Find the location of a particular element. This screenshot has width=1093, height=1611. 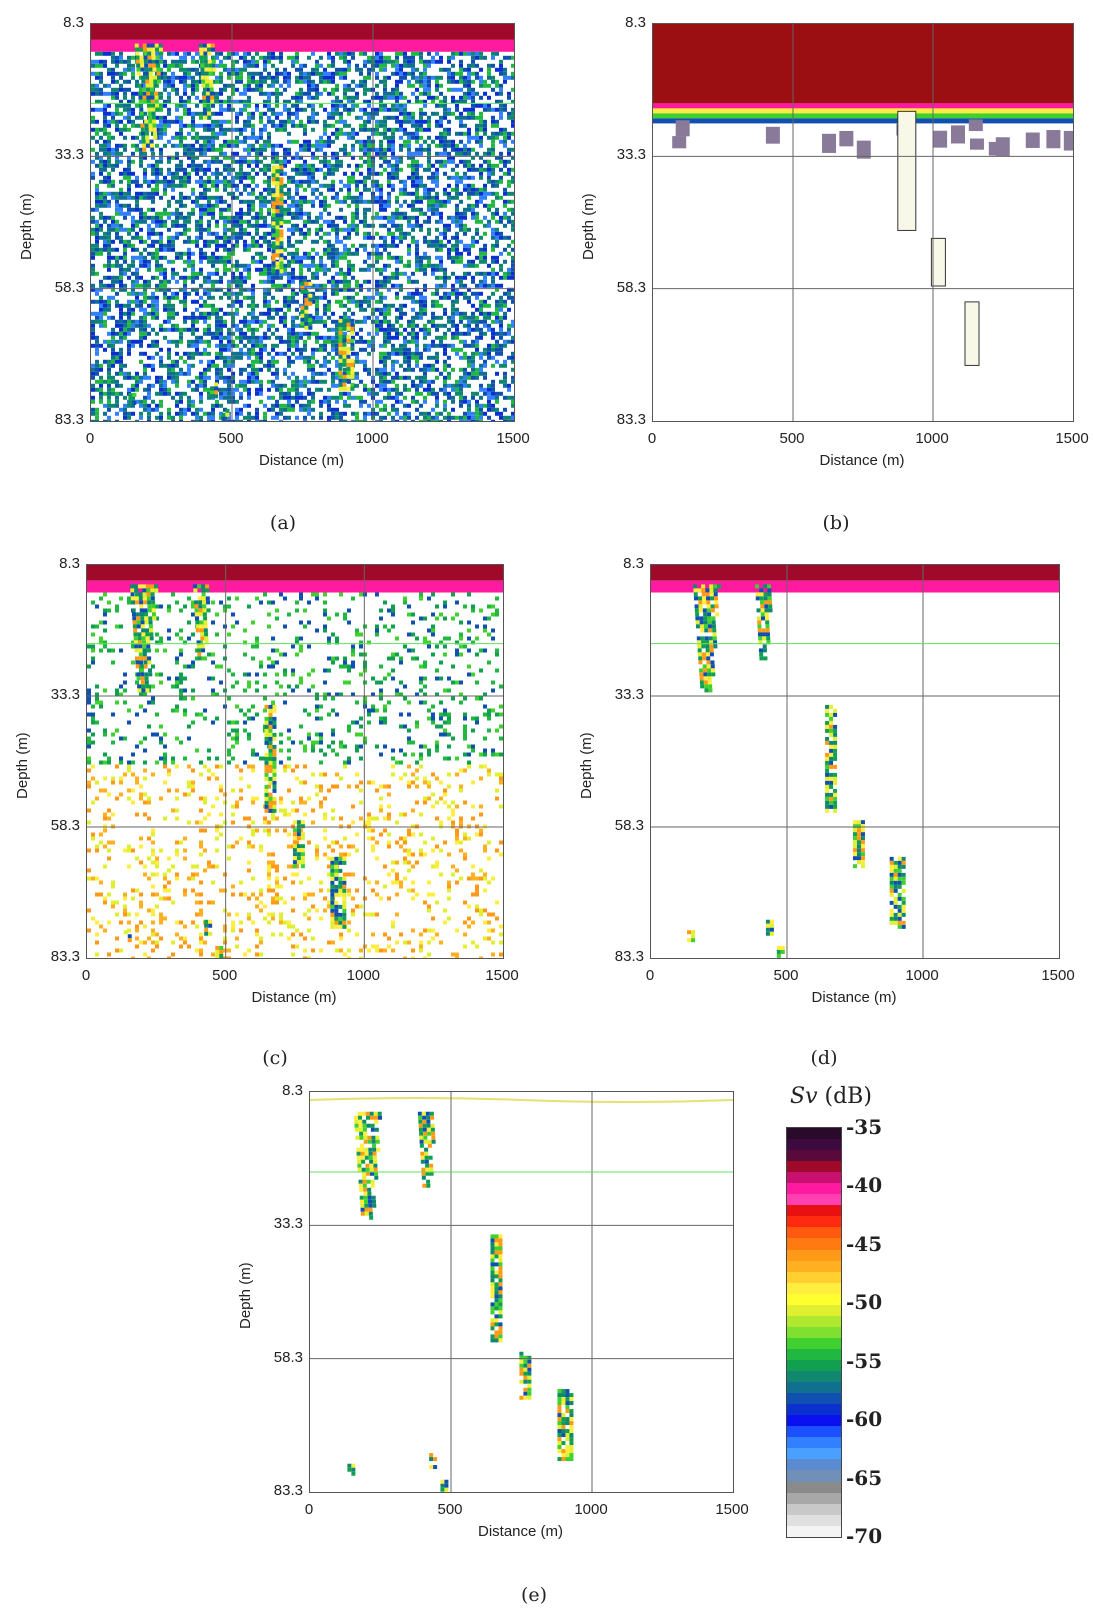

panel-caption: (d) is located at coordinates (824, 1058).